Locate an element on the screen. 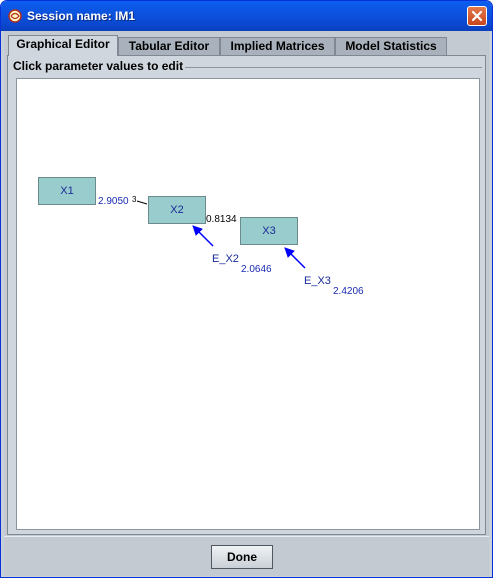  graph-edges is located at coordinates (221, 234).